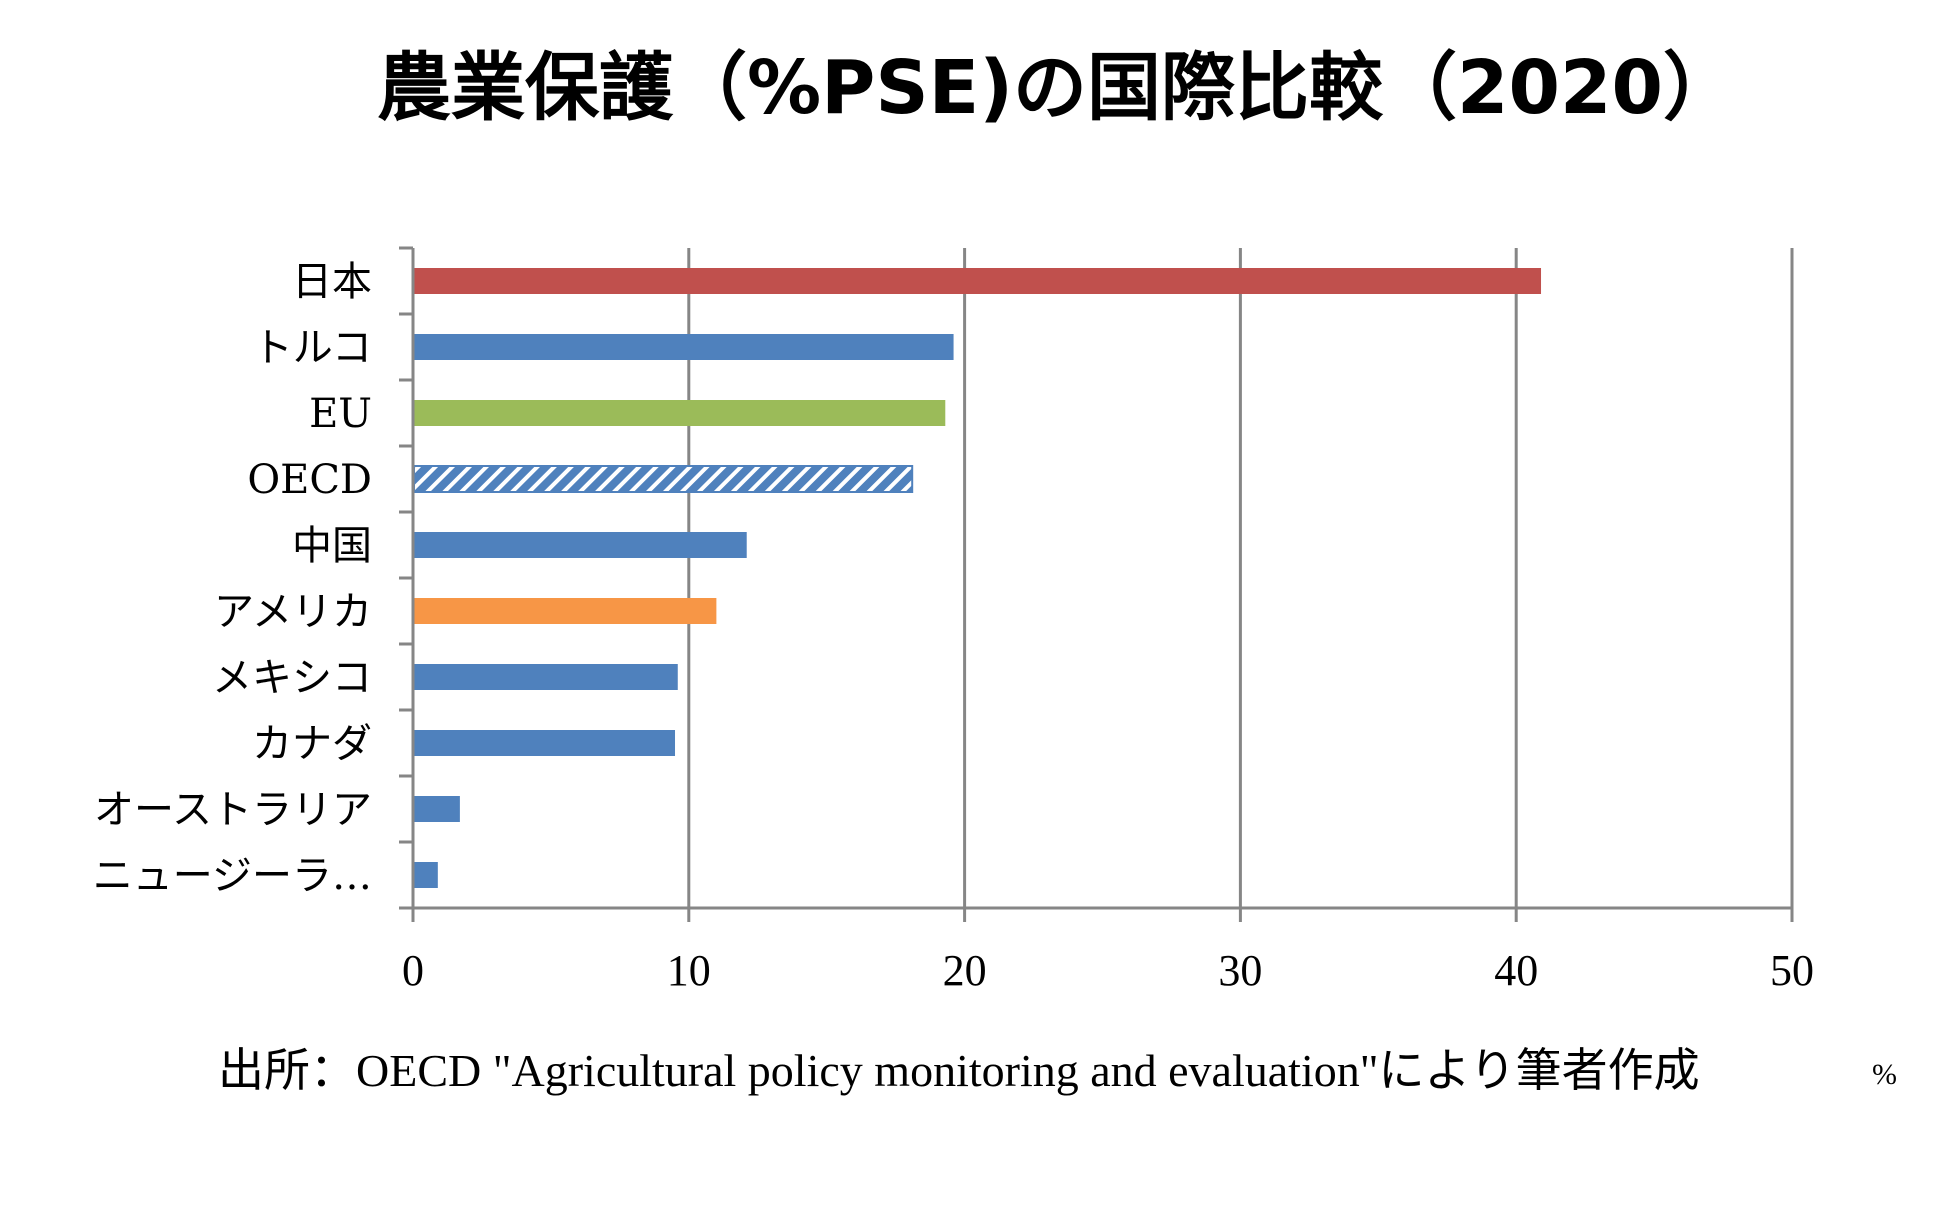 The image size is (1949, 1219). What do you see at coordinates (233, 810) in the screenshot?
I see `category-label: オーストラリア` at bounding box center [233, 810].